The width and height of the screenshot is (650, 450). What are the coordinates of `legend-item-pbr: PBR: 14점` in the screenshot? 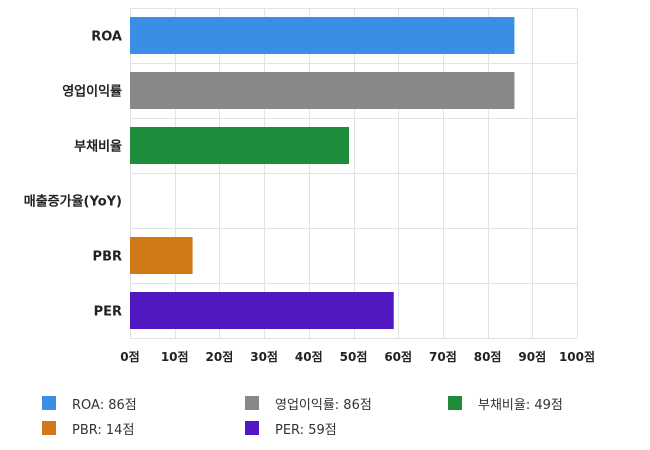 It's located at (88, 428).